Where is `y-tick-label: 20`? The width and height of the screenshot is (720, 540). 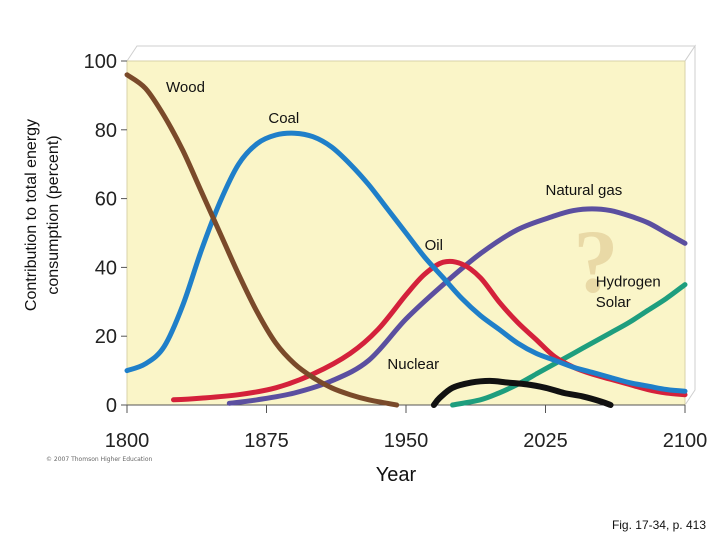
y-tick-label: 20 is located at coordinates (106, 337).